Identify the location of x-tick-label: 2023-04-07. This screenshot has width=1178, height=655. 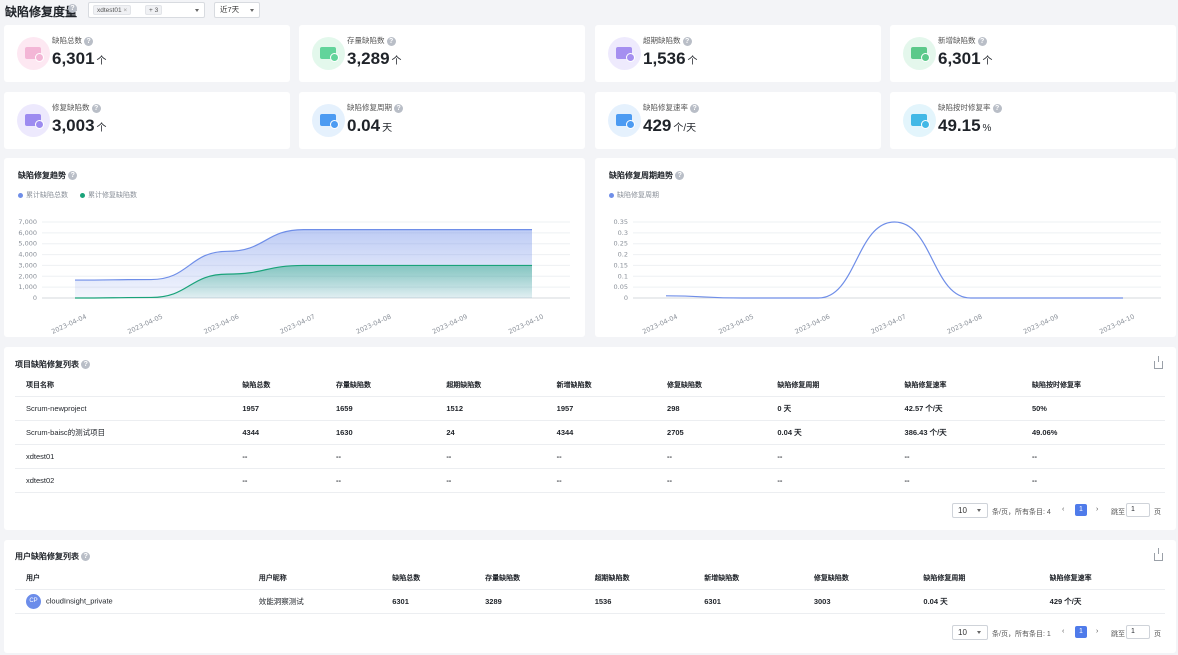
(889, 324).